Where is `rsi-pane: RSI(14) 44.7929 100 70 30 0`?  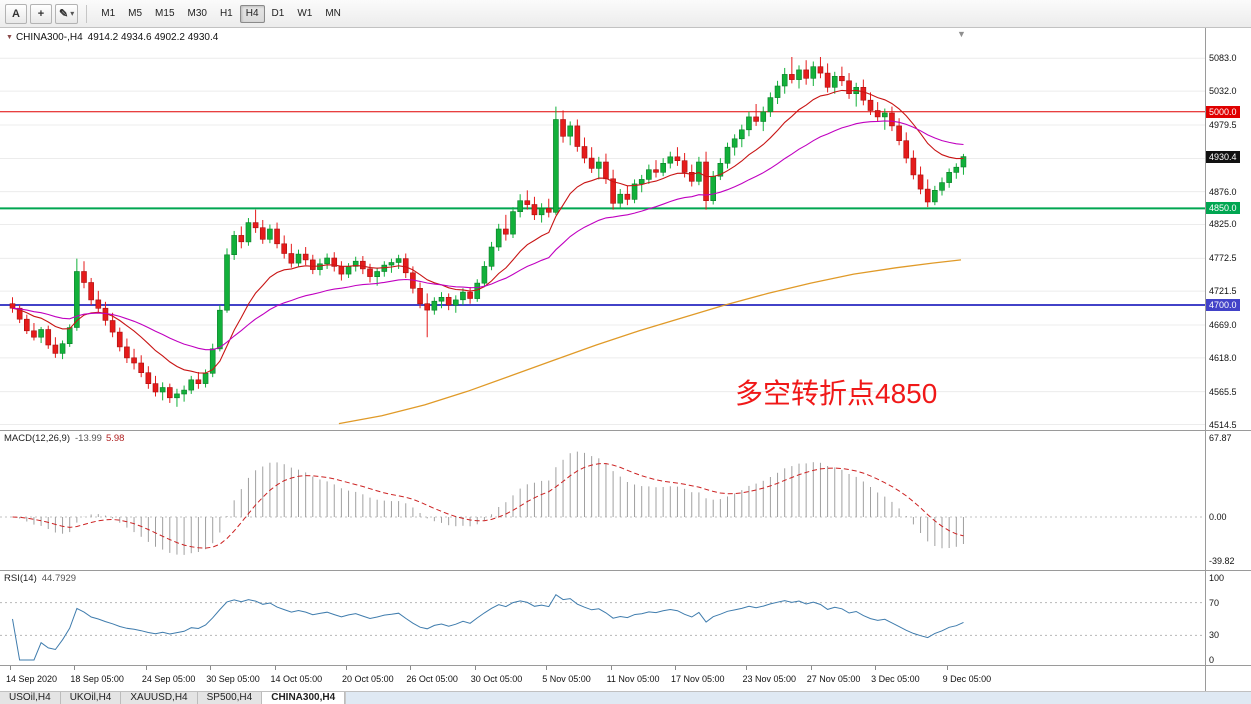 rsi-pane: RSI(14) 44.7929 100 70 30 0 is located at coordinates (625, 617).